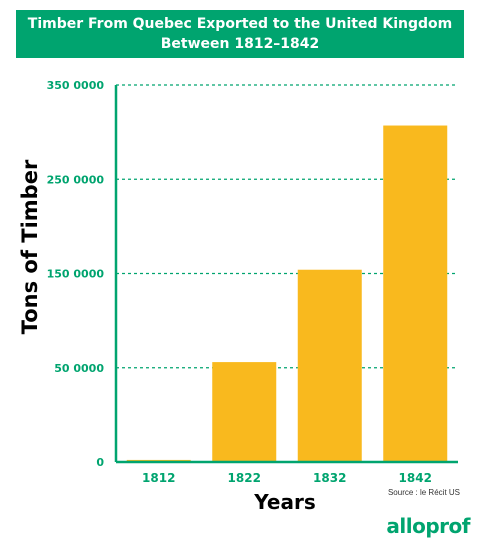  What do you see at coordinates (100, 462) in the screenshot?
I see `y-tick-label-0: 0` at bounding box center [100, 462].